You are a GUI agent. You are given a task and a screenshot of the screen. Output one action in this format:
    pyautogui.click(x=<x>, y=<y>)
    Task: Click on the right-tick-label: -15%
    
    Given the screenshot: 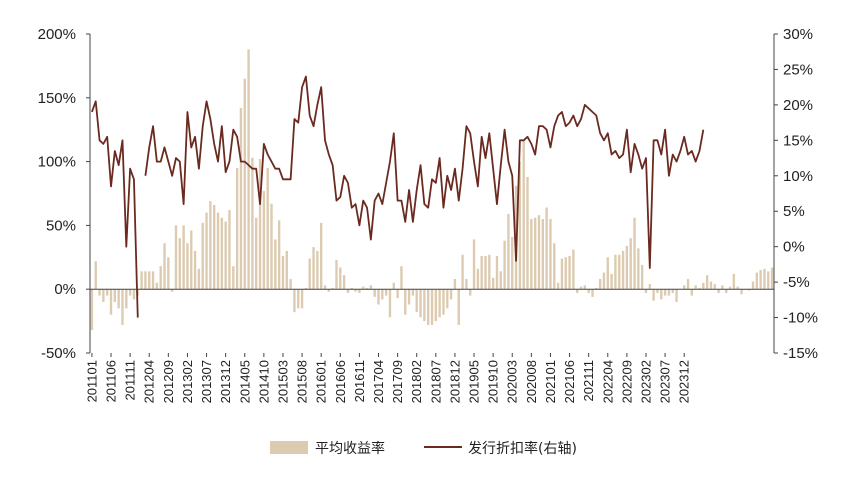 What is the action you would take?
    pyautogui.click(x=800, y=353)
    